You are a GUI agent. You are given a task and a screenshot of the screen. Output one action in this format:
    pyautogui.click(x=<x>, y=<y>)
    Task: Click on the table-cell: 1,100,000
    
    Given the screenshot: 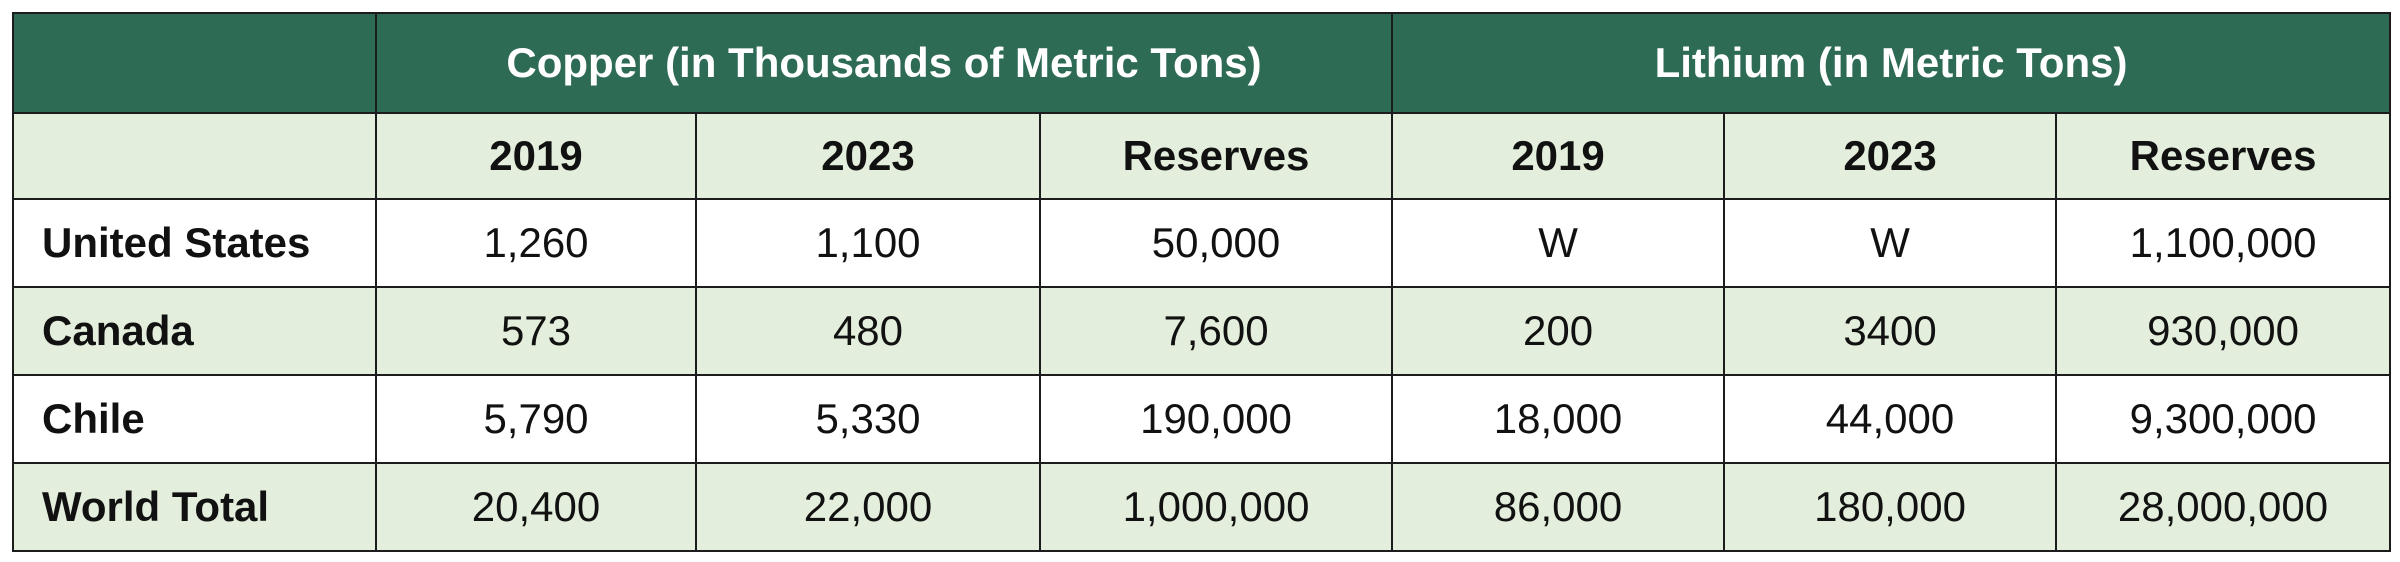 What is the action you would take?
    pyautogui.click(x=2223, y=243)
    